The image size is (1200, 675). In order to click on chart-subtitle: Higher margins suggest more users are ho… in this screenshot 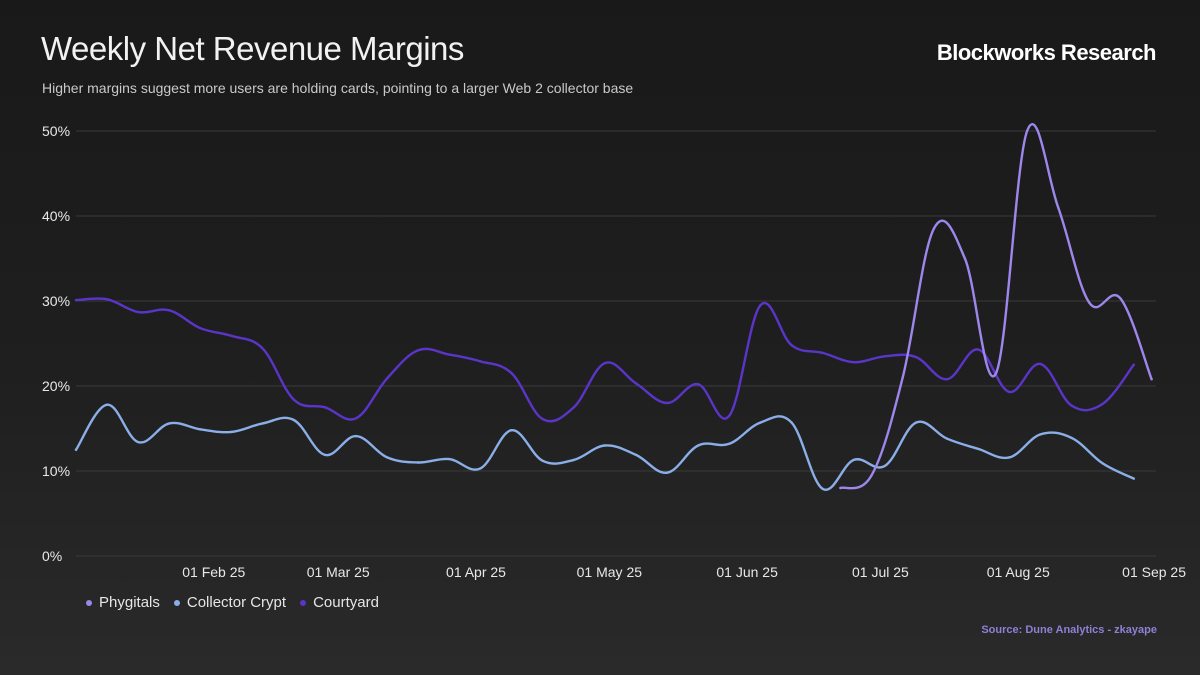, I will do `click(338, 88)`.